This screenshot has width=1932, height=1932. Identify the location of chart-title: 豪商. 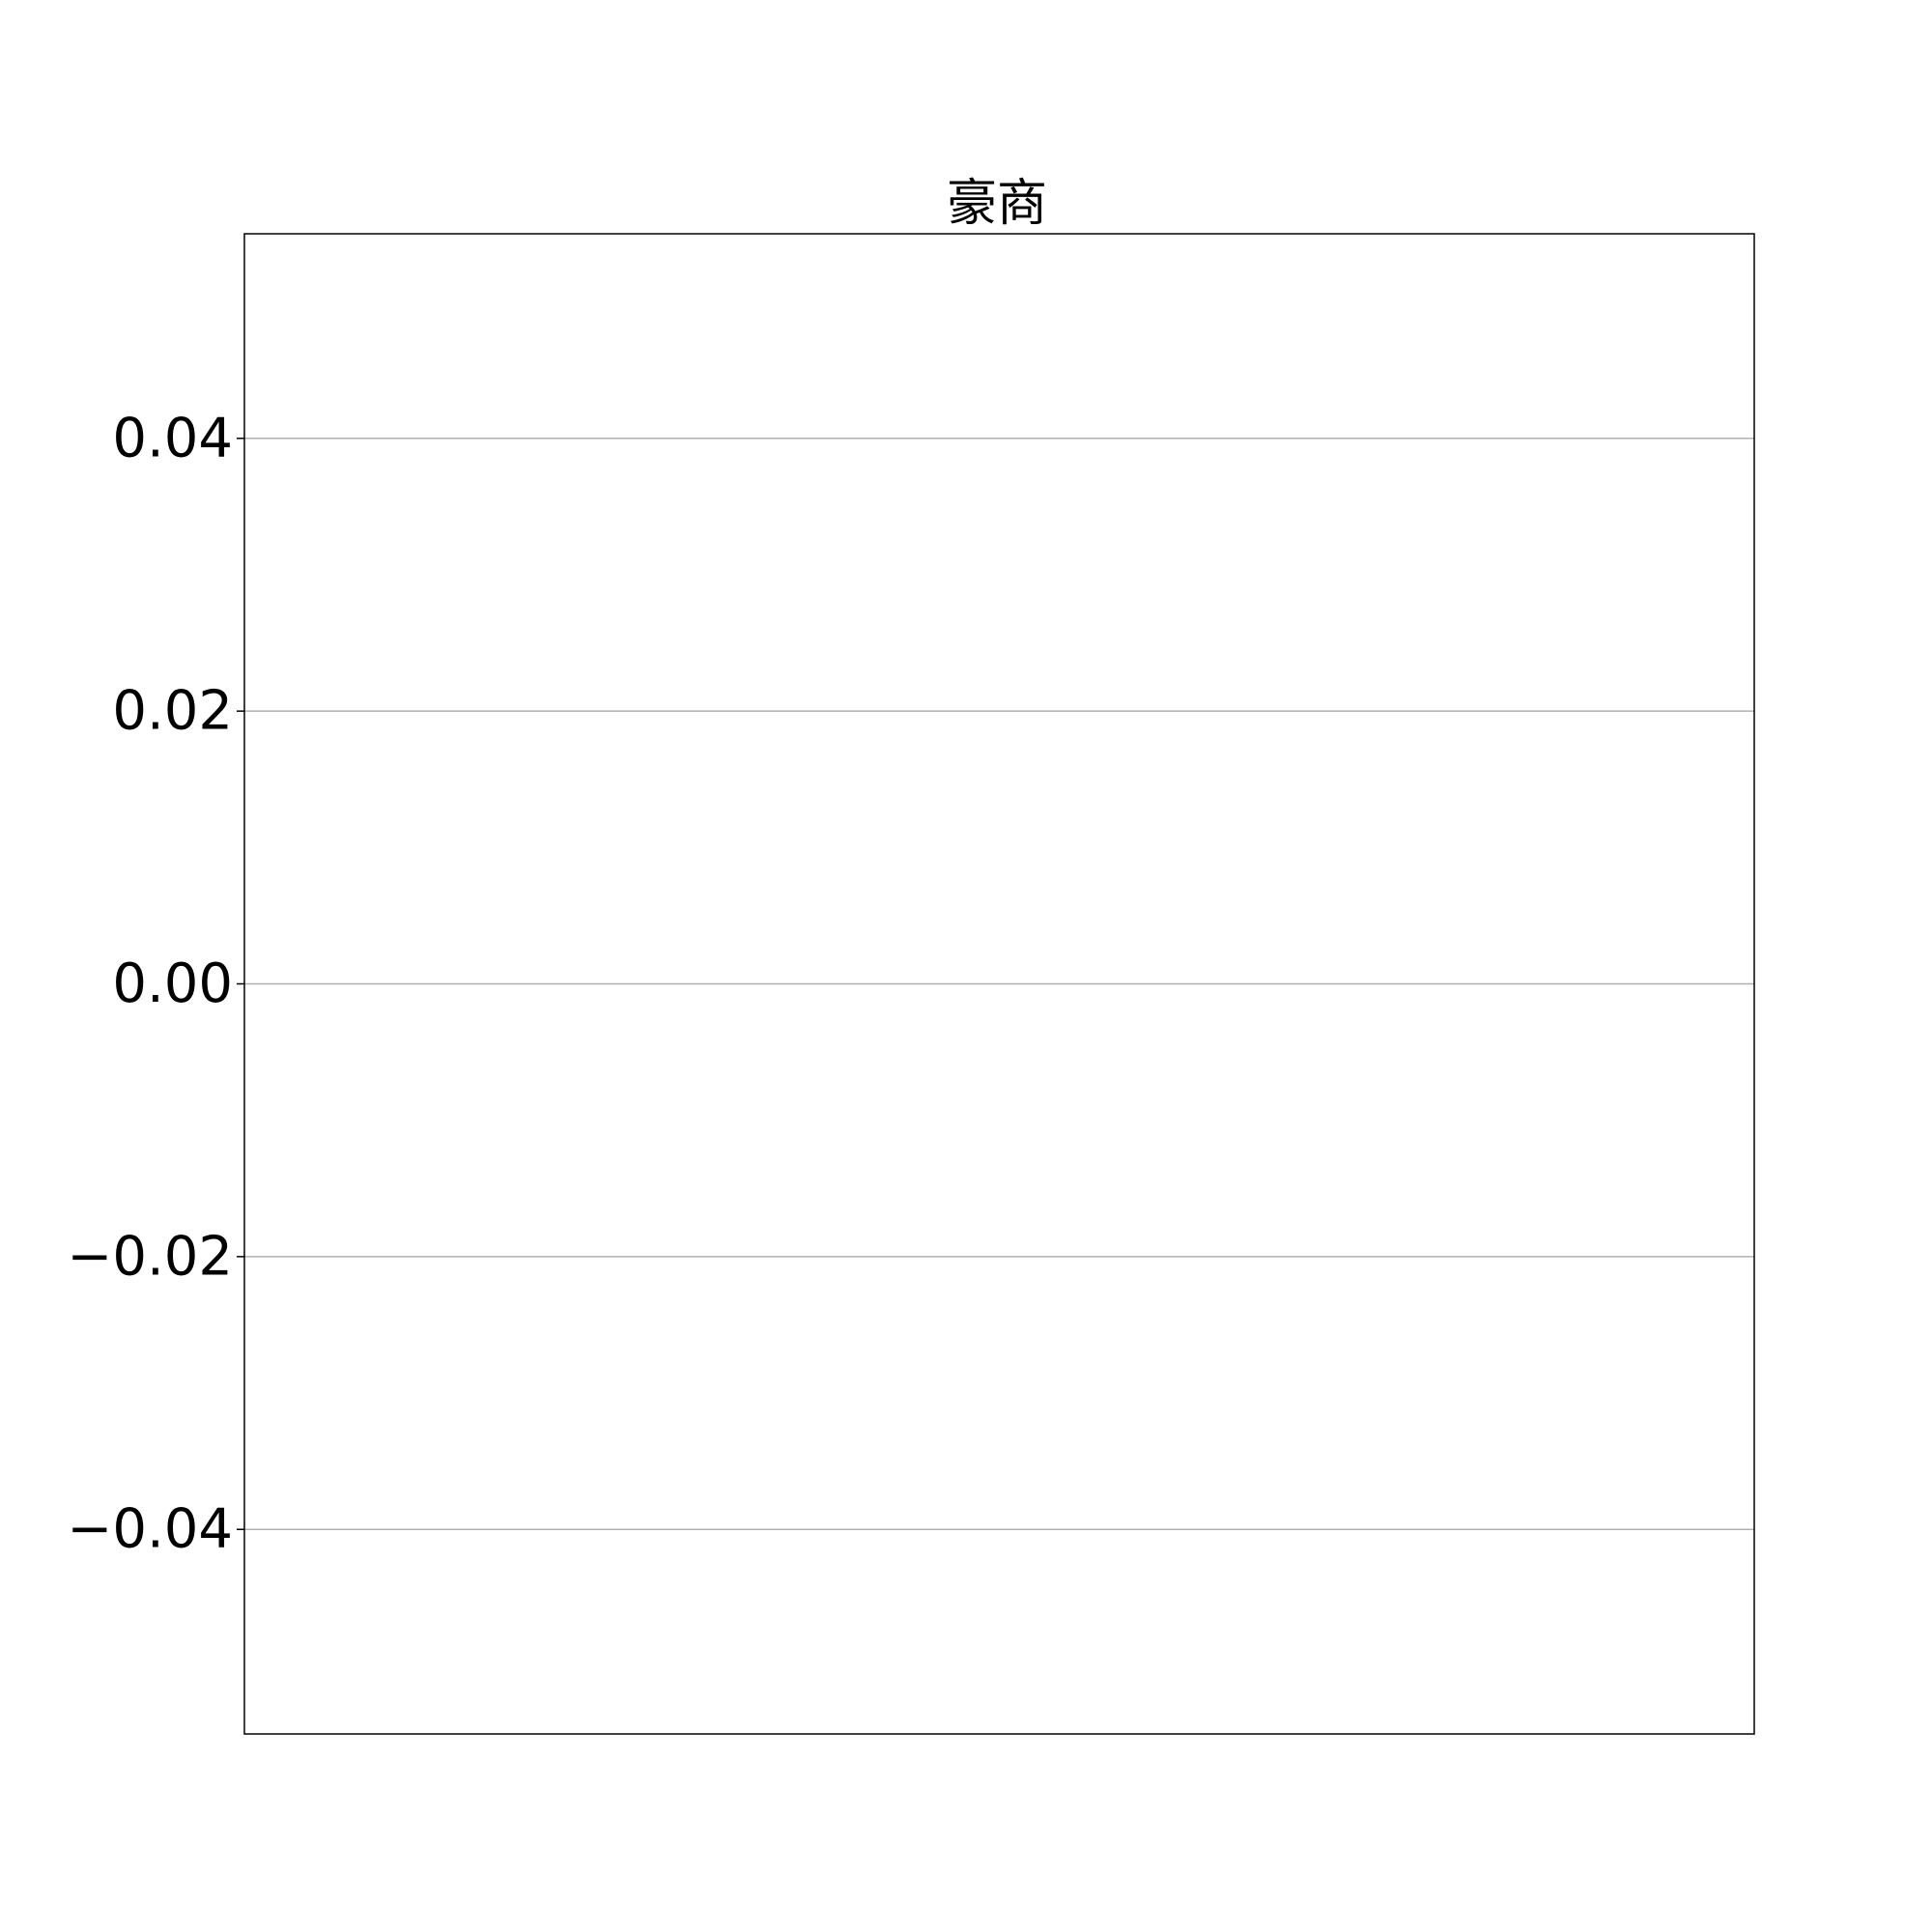
(997, 204).